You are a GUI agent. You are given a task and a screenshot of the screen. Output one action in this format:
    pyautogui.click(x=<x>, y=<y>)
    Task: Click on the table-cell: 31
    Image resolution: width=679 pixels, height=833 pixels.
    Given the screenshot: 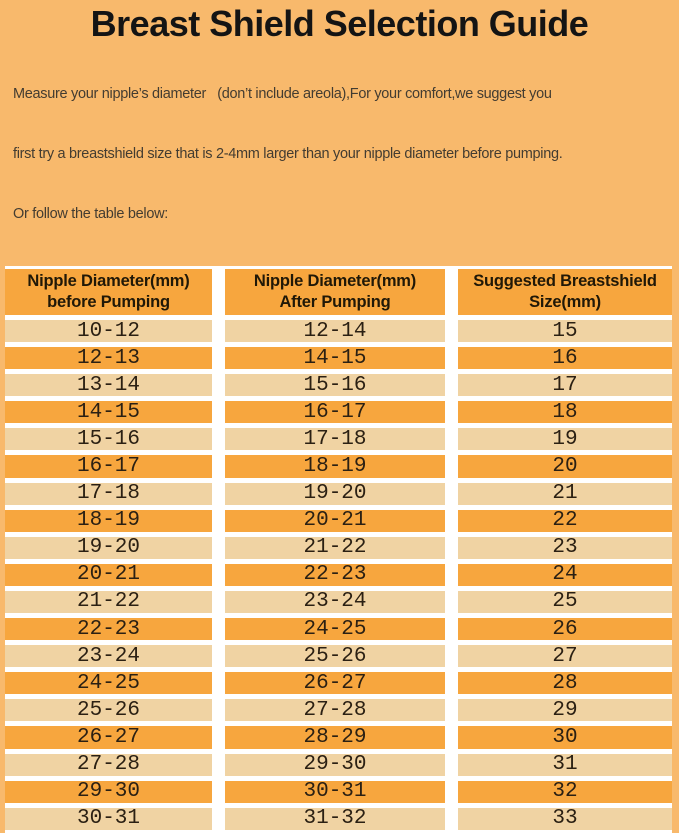 What is the action you would take?
    pyautogui.click(x=565, y=764)
    